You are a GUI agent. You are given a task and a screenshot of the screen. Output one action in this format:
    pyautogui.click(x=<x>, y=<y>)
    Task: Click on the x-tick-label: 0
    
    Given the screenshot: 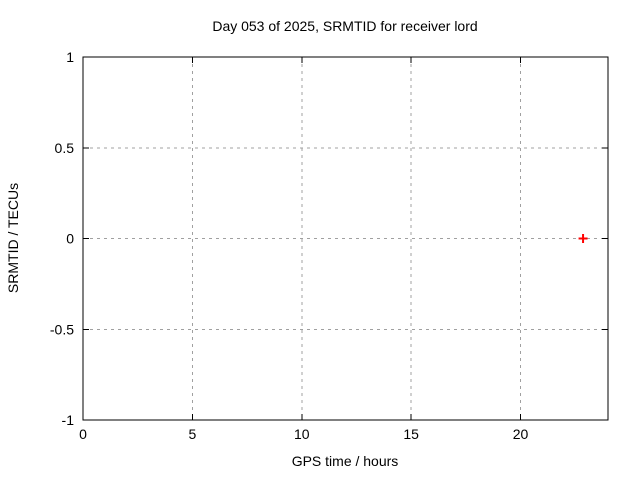 What is the action you would take?
    pyautogui.click(x=83, y=434)
    